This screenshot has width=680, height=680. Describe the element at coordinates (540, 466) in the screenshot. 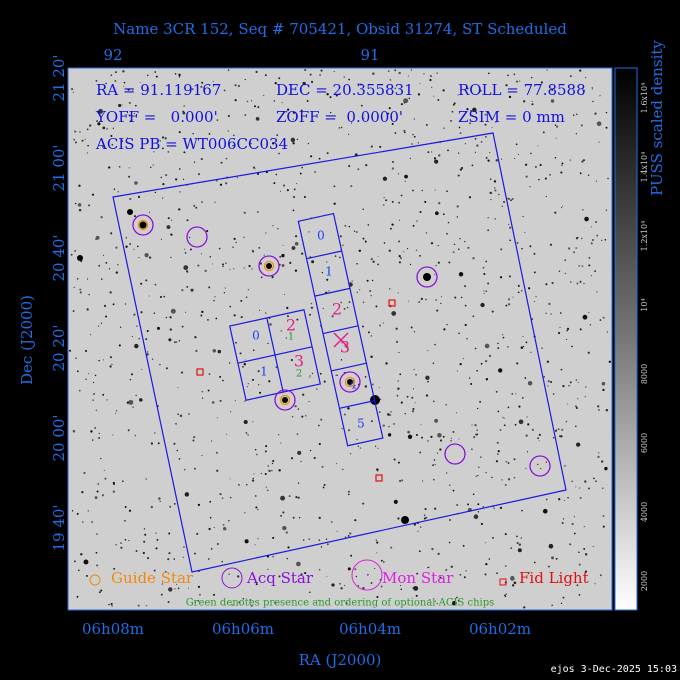

I see `acq-star` at that location.